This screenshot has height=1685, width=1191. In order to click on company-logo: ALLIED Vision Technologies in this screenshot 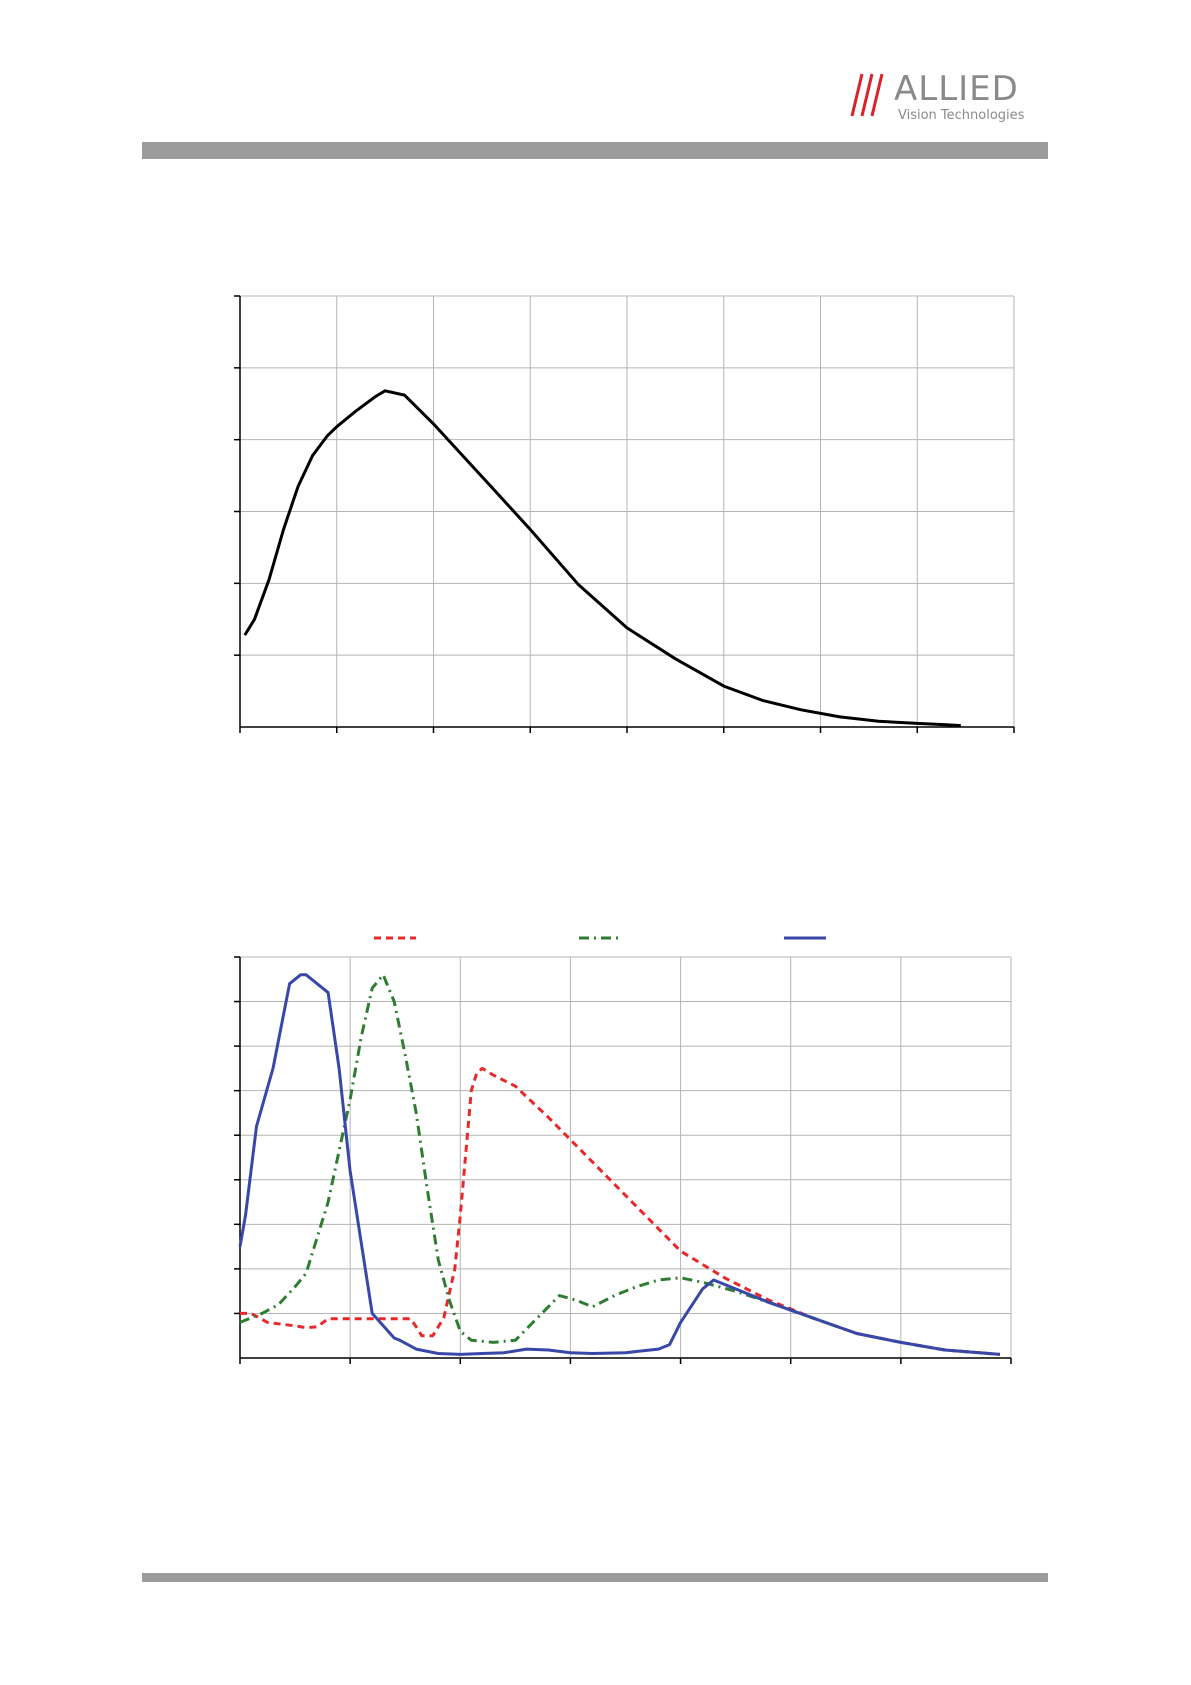, I will do `click(950, 98)`.